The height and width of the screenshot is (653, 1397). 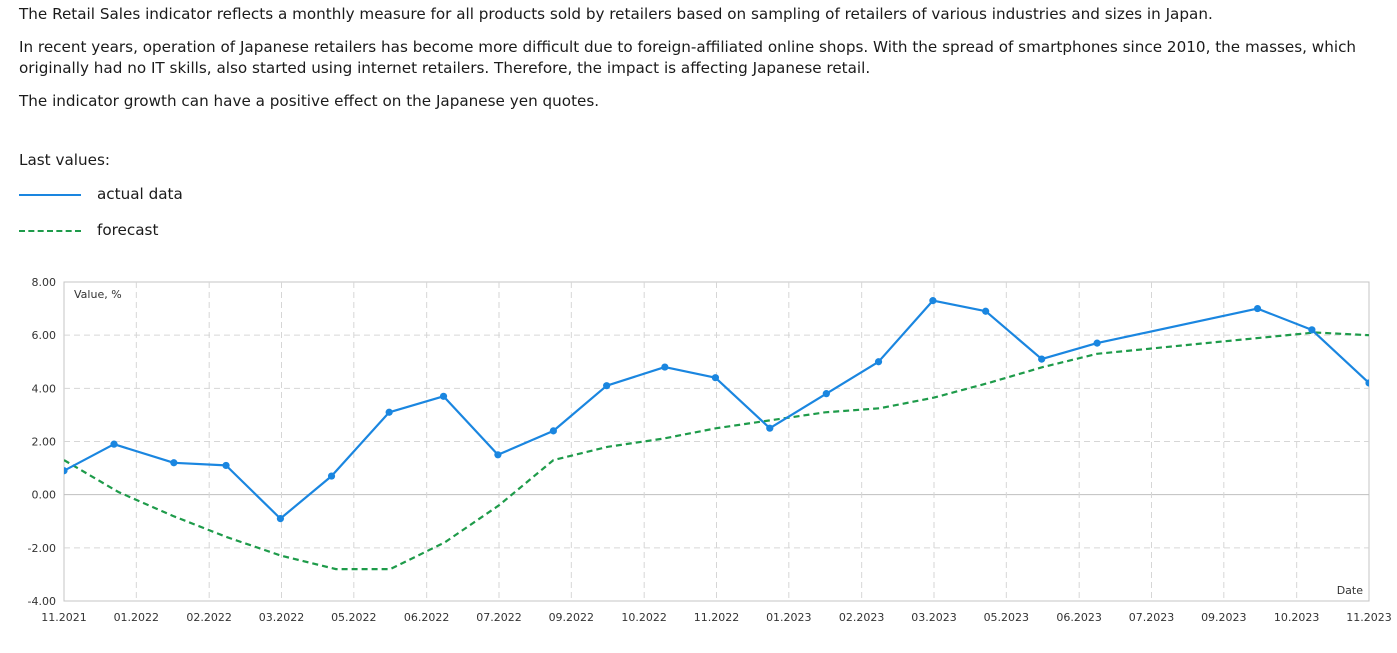 I want to click on x-tick-label: 02.2022, so click(x=209, y=617).